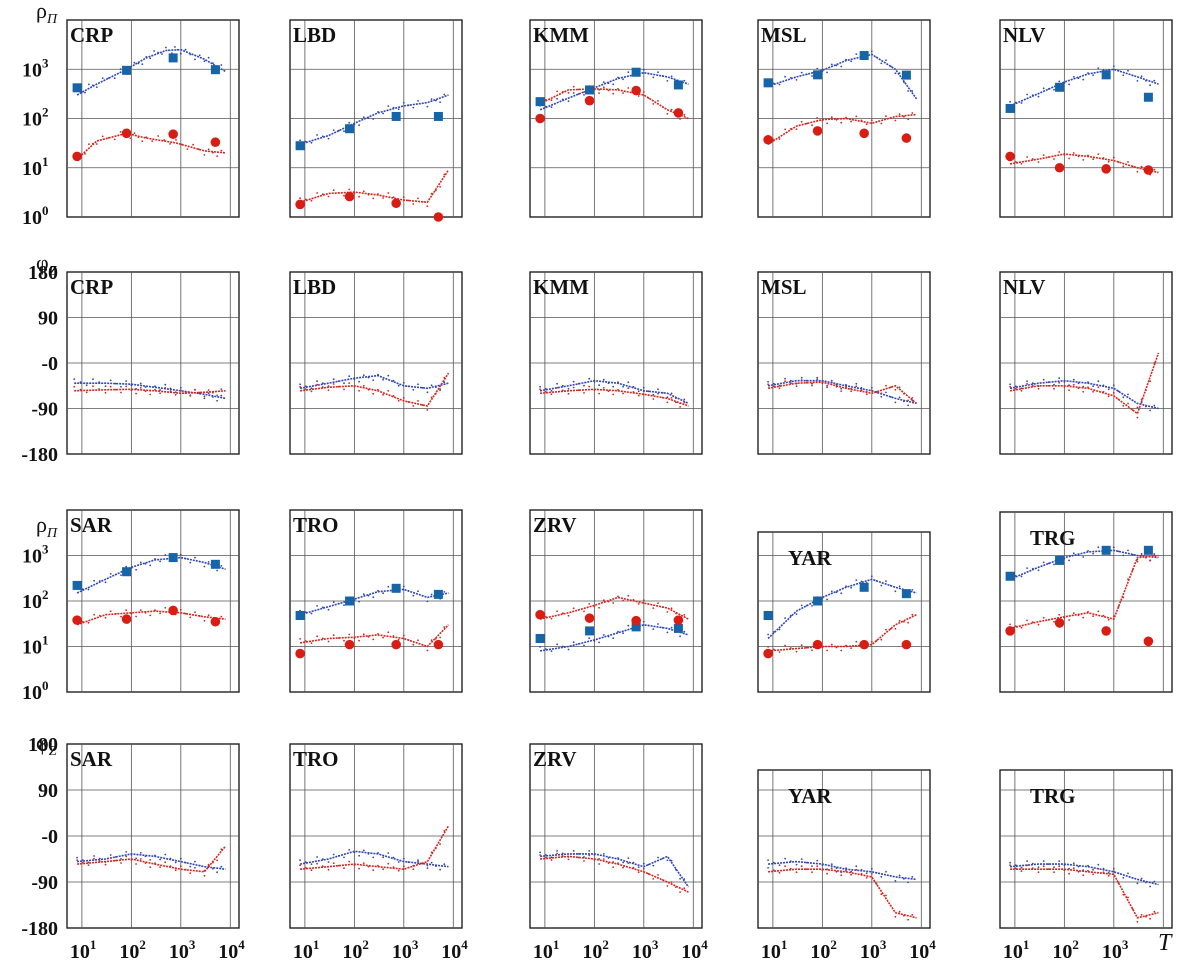 The width and height of the screenshot is (1186, 969). I want to click on station-label: TRO, so click(316, 525).